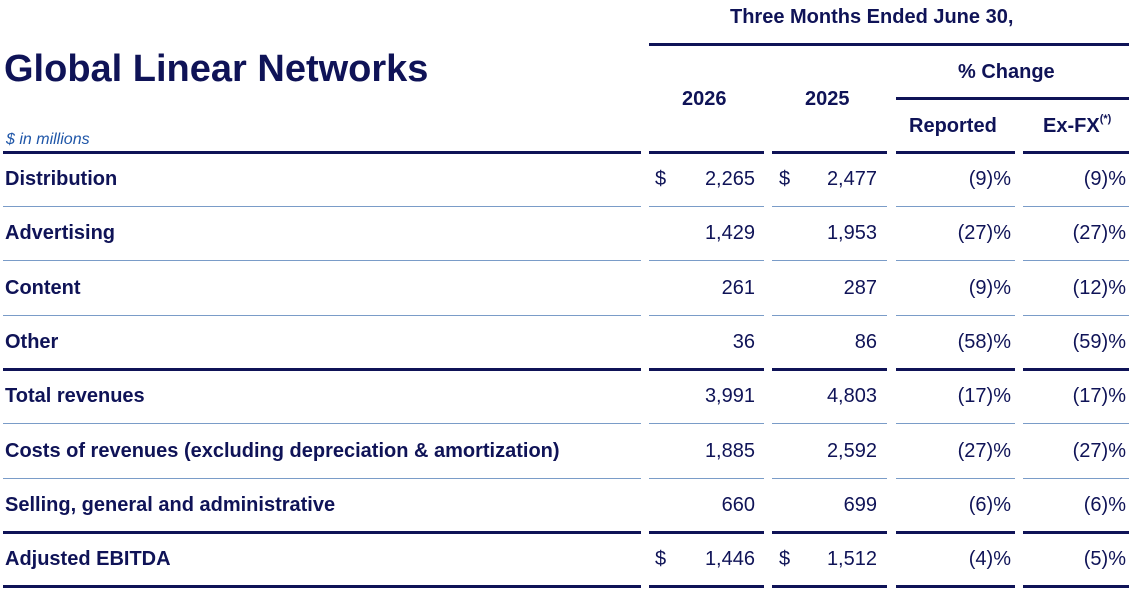 Image resolution: width=1133 pixels, height=594 pixels. Describe the element at coordinates (32, 342) in the screenshot. I see `row-label: Other` at that location.